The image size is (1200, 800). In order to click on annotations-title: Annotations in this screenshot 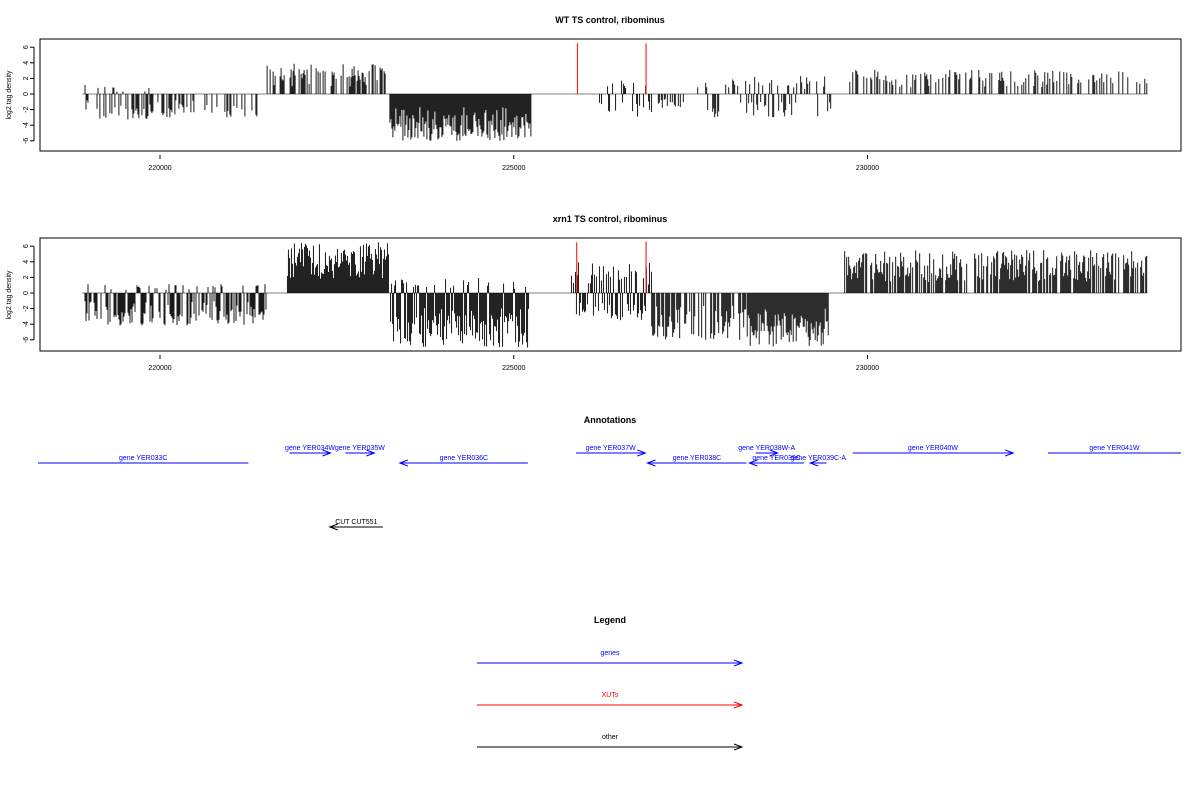, I will do `click(610, 420)`.